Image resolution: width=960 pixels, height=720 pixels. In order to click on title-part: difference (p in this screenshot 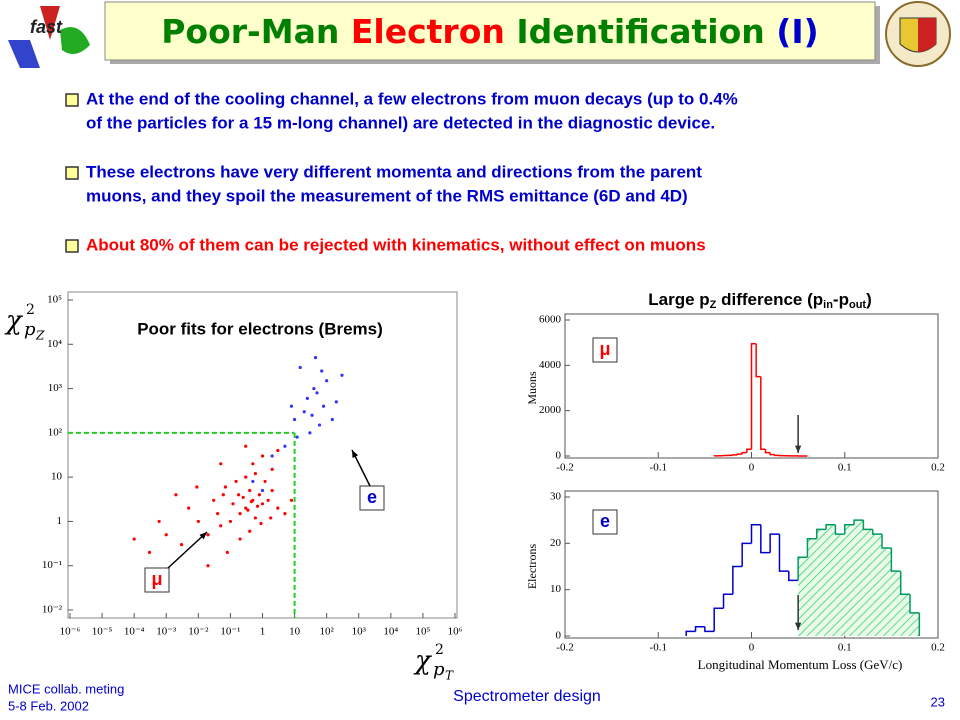, I will do `click(769, 299)`.